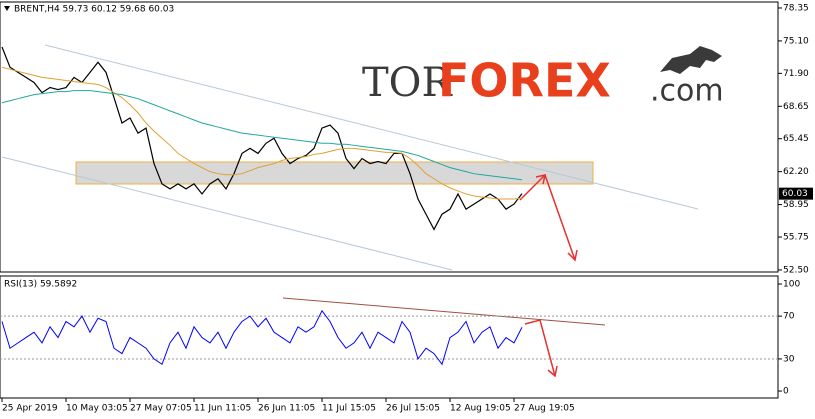  Describe the element at coordinates (40, 285) in the screenshot. I see `rsi-title: RSI(13) 59.5892` at that location.